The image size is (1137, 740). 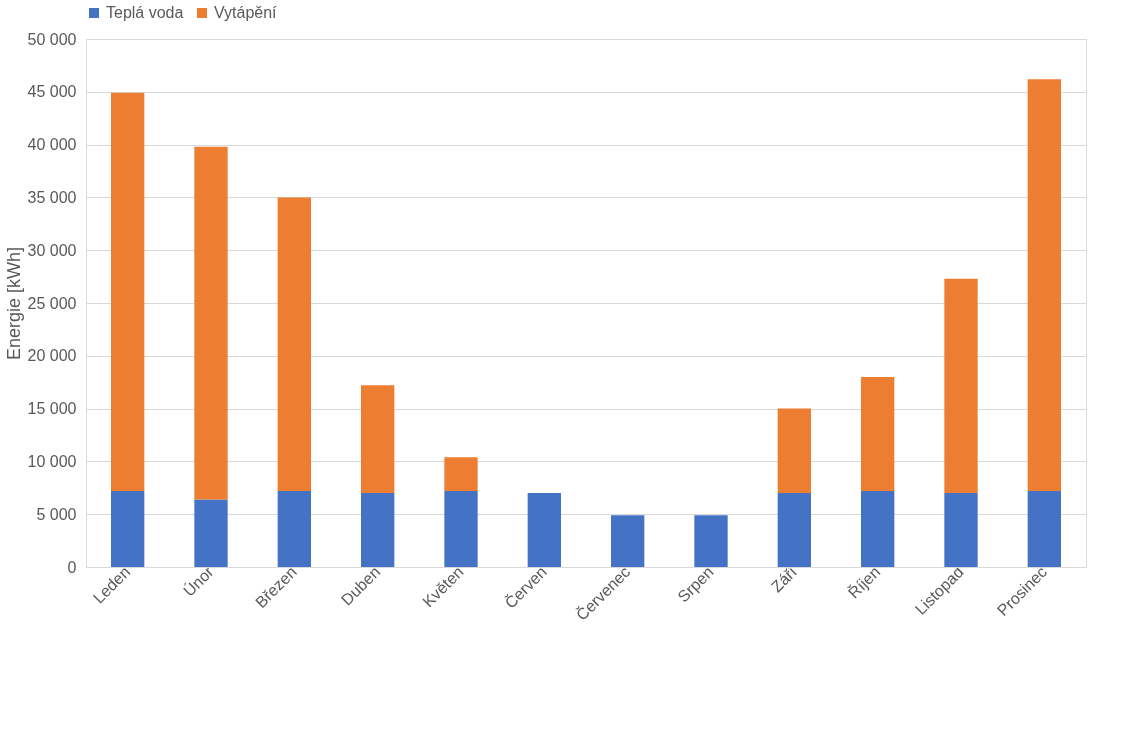 I want to click on y-tick-label: 45 000, so click(x=52, y=92).